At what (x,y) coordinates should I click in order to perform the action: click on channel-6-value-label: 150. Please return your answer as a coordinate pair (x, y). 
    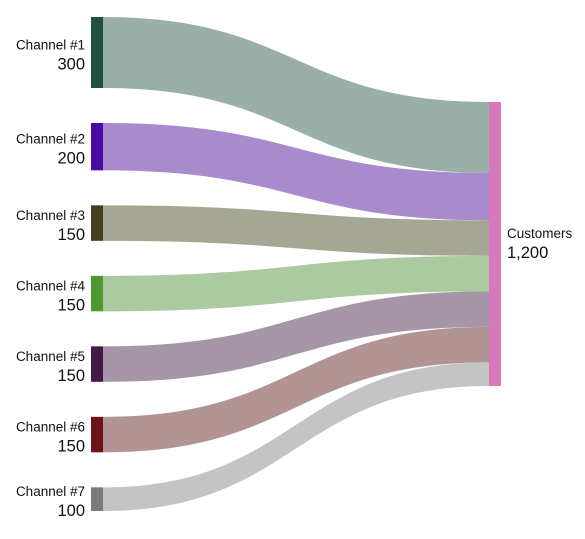
    Looking at the image, I should click on (71, 447).